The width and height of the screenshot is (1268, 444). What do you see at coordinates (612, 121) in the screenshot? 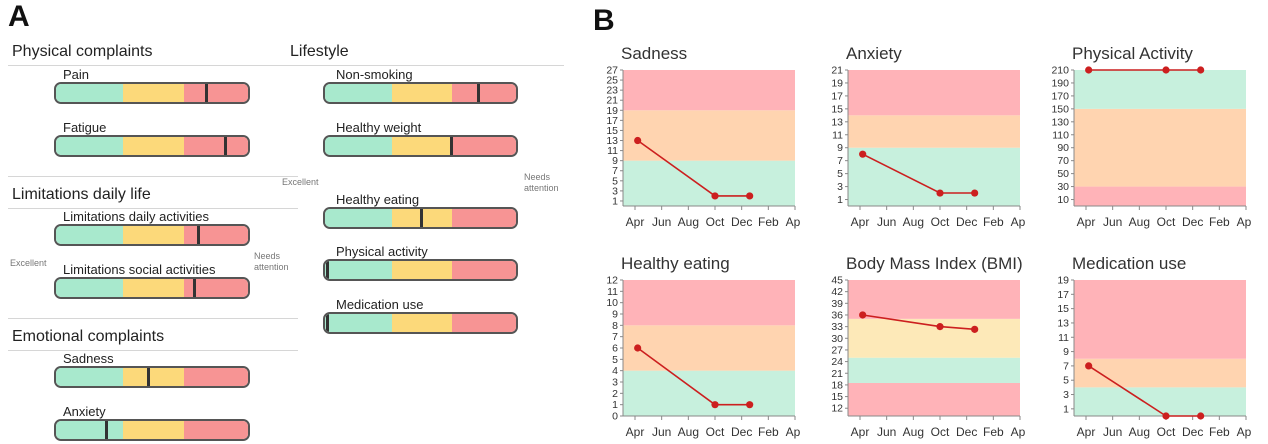
I see `y-tick-label: 17` at bounding box center [612, 121].